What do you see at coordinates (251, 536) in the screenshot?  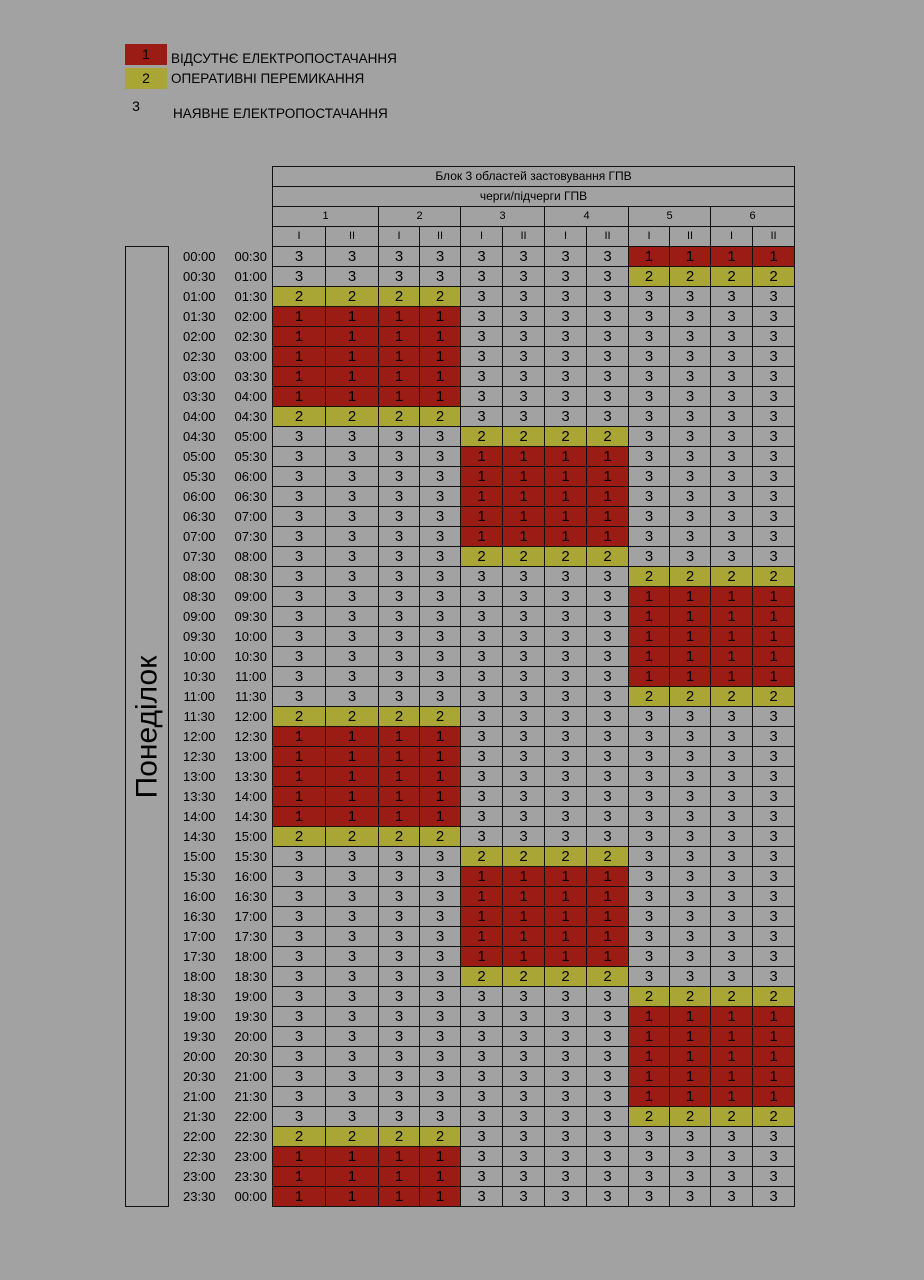 I see `time-to: 07:30` at bounding box center [251, 536].